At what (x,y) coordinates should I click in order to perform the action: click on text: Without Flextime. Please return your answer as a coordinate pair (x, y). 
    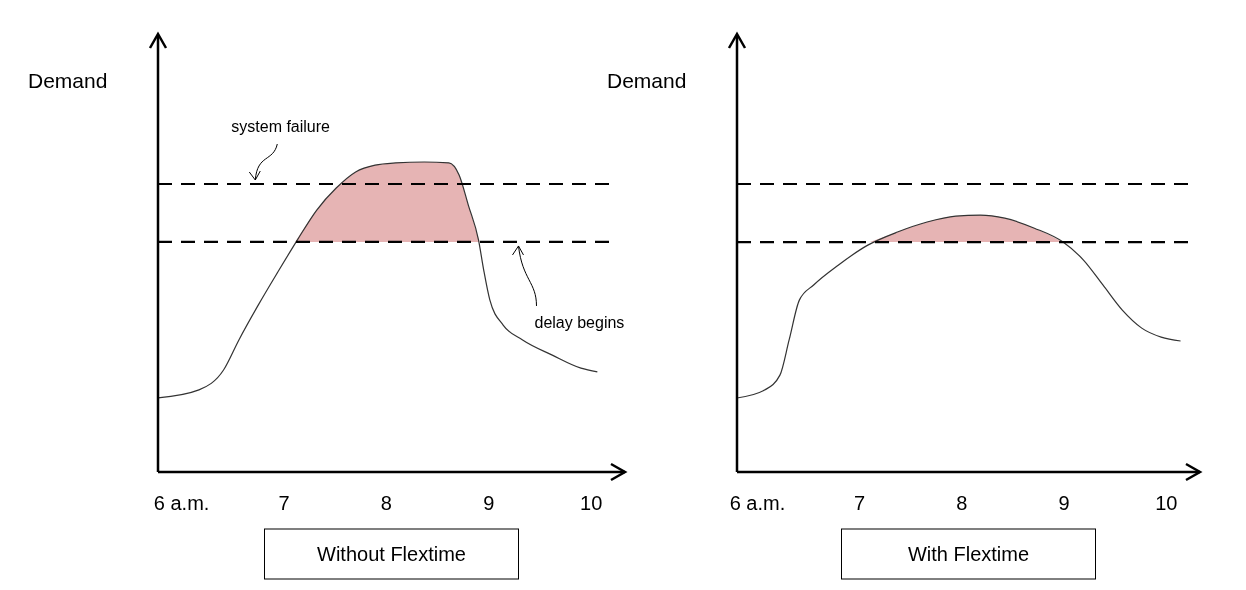
    Looking at the image, I should click on (391, 554).